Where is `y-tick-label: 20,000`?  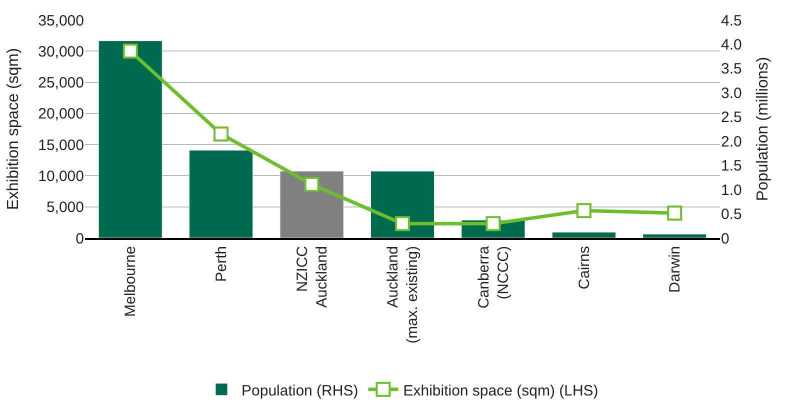
y-tick-label: 20,000 is located at coordinates (61, 114).